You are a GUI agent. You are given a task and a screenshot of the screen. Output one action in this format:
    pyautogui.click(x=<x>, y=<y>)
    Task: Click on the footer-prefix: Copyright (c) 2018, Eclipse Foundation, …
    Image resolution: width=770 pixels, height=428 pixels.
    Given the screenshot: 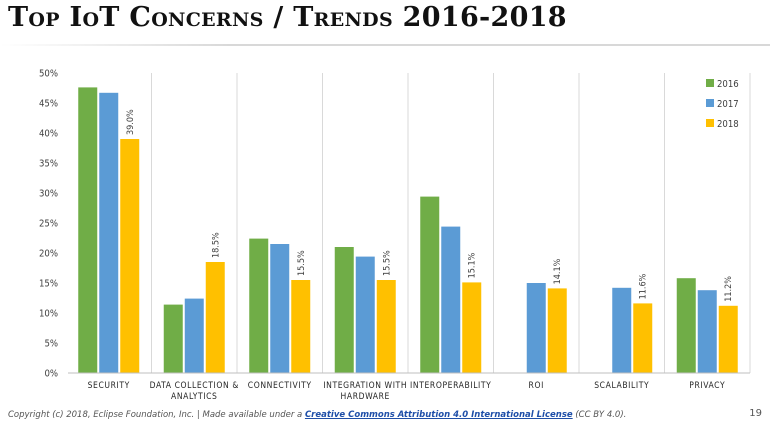 What is the action you would take?
    pyautogui.click(x=156, y=415)
    